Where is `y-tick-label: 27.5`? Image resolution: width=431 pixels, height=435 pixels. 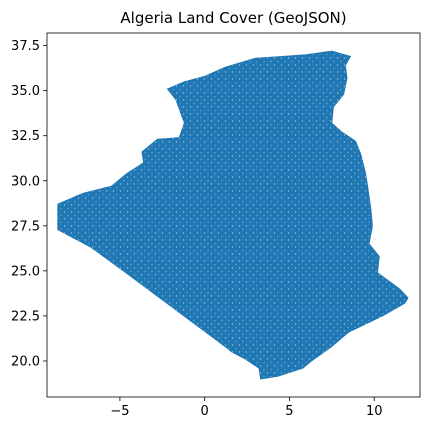
y-tick-label: 27.5 is located at coordinates (25, 226).